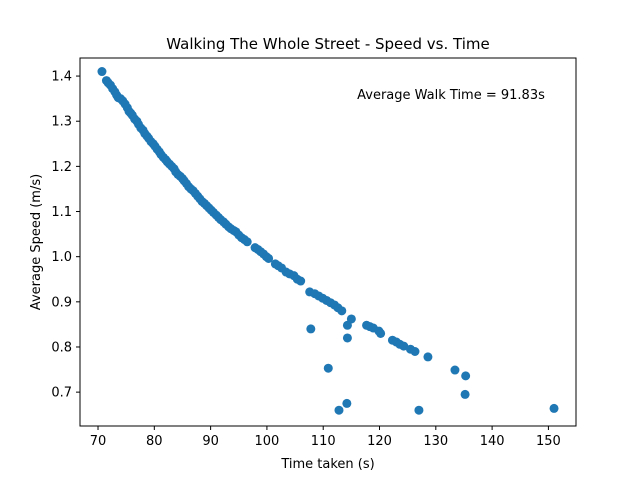 This screenshot has height=485, width=640. I want to click on x-tick-label: 90, so click(210, 441).